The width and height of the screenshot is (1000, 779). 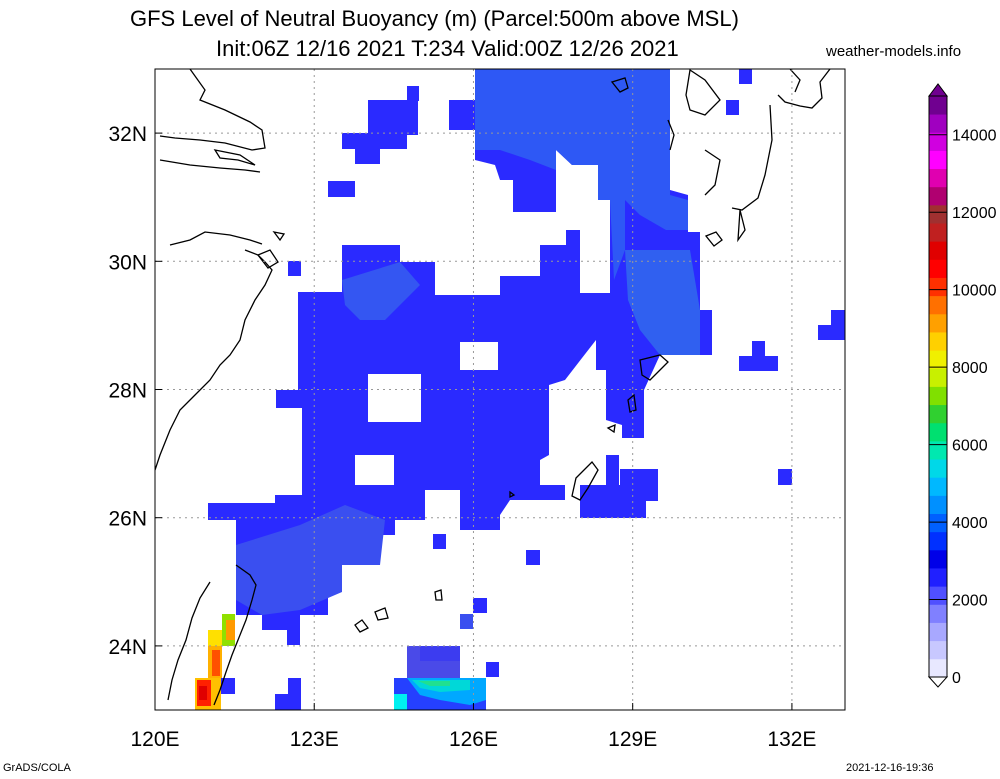 I want to click on colorbar-max-arrow, so click(x=938, y=90).